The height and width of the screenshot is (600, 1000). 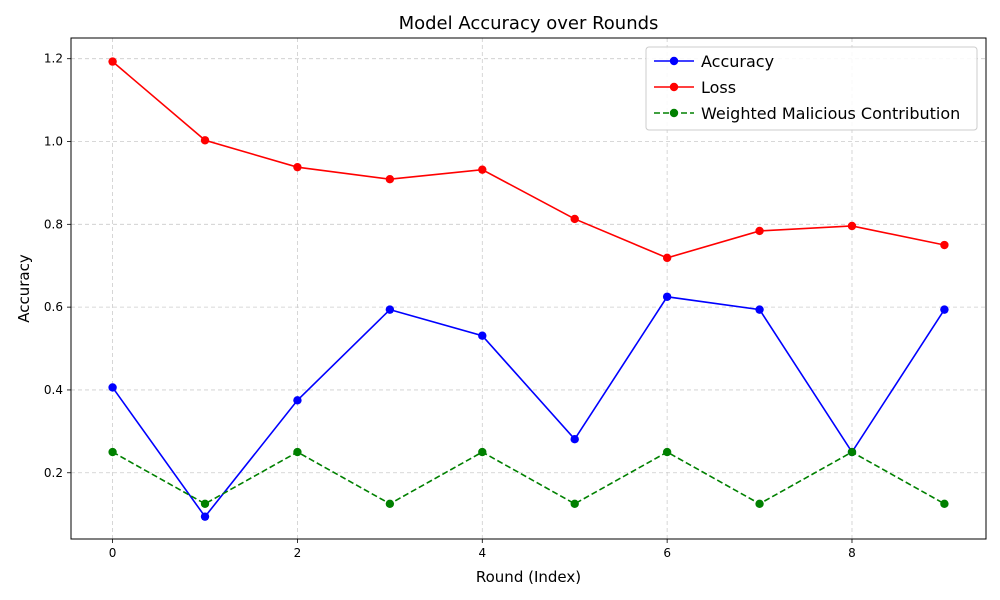 I want to click on legend-box, so click(x=811, y=88).